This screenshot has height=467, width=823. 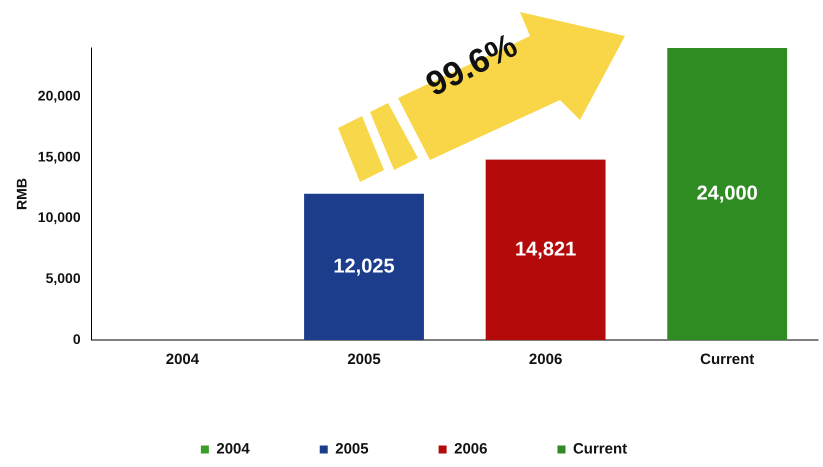 I want to click on x-tick-label: 2005, so click(x=364, y=359).